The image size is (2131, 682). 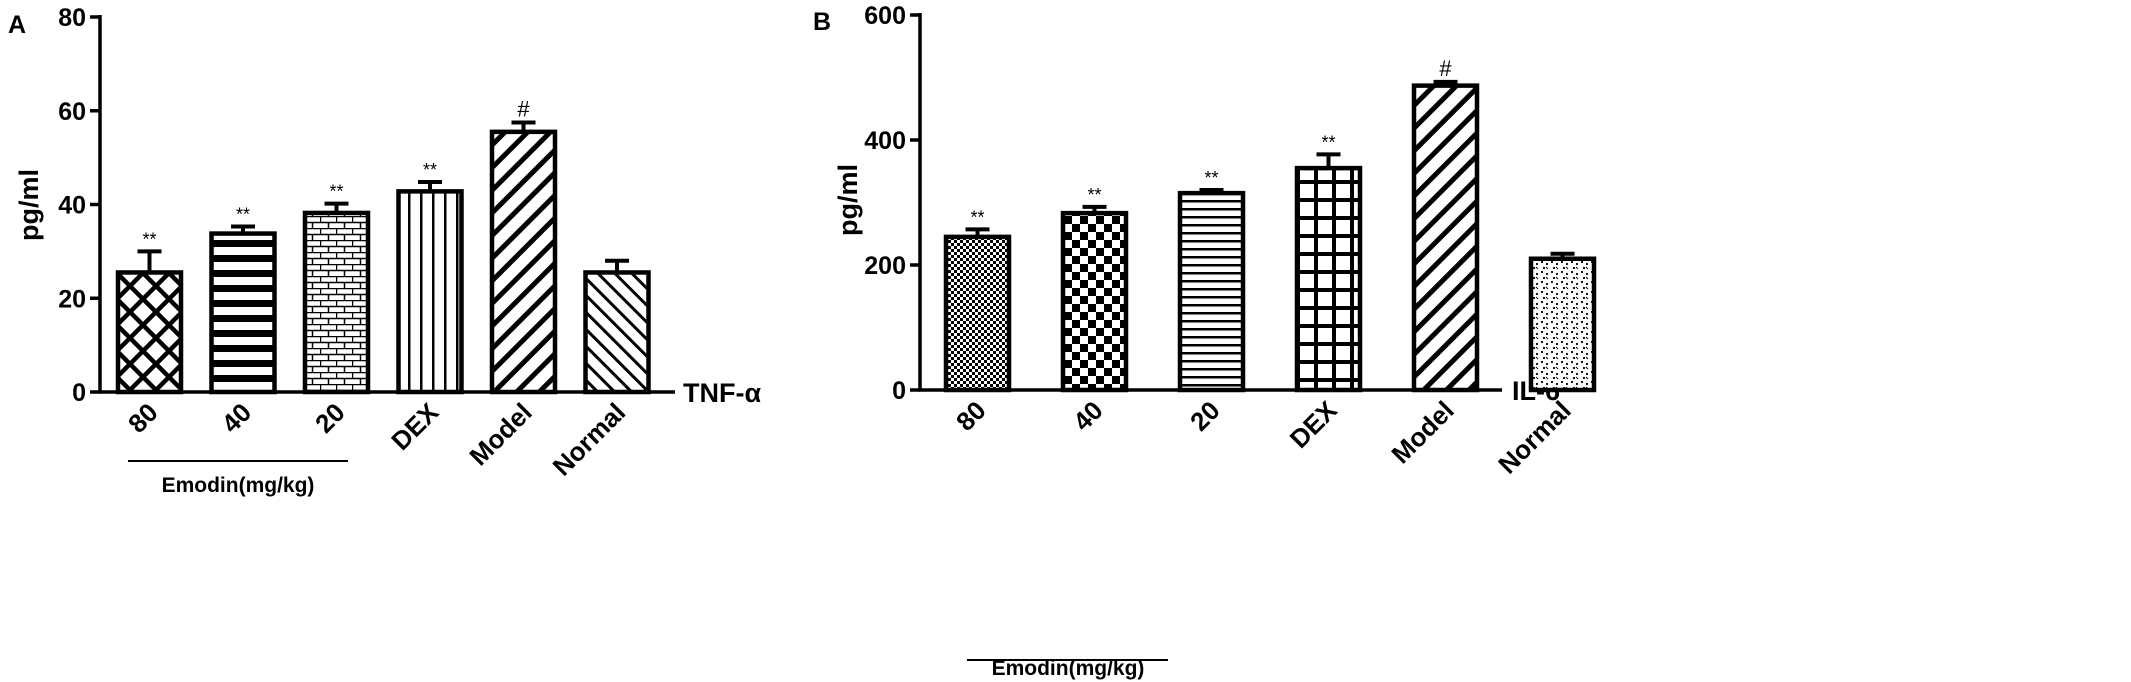 I want to click on y-tick-label: 40, so click(x=72, y=206).